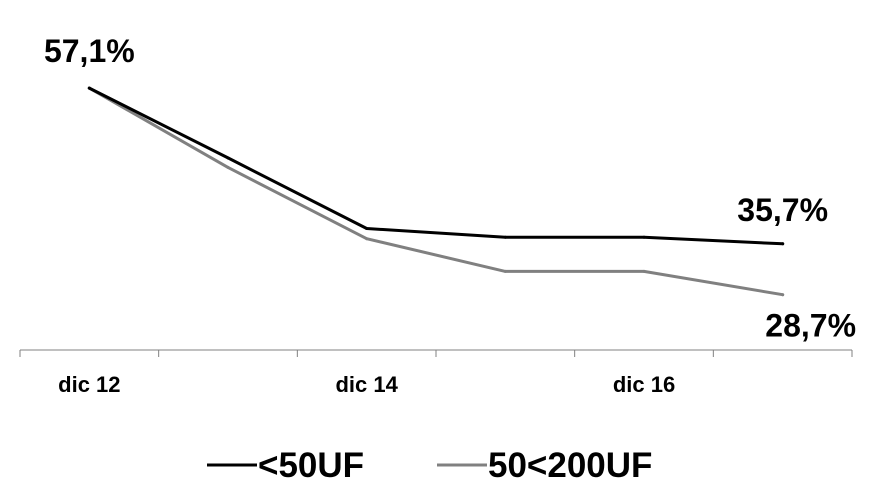  Describe the element at coordinates (366, 384) in the screenshot. I see `x-tick-label: dic 14` at that location.